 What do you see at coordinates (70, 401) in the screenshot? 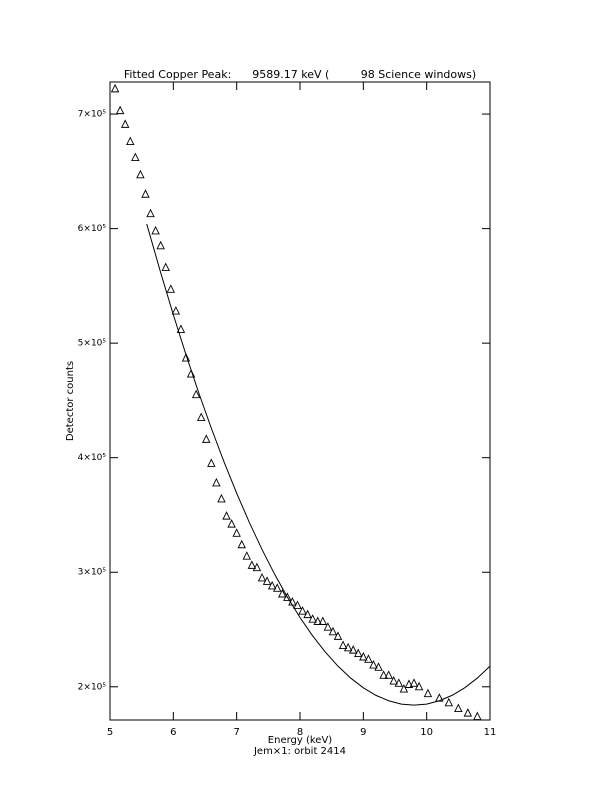
I see `y-axis-label: Detector counts` at bounding box center [70, 401].